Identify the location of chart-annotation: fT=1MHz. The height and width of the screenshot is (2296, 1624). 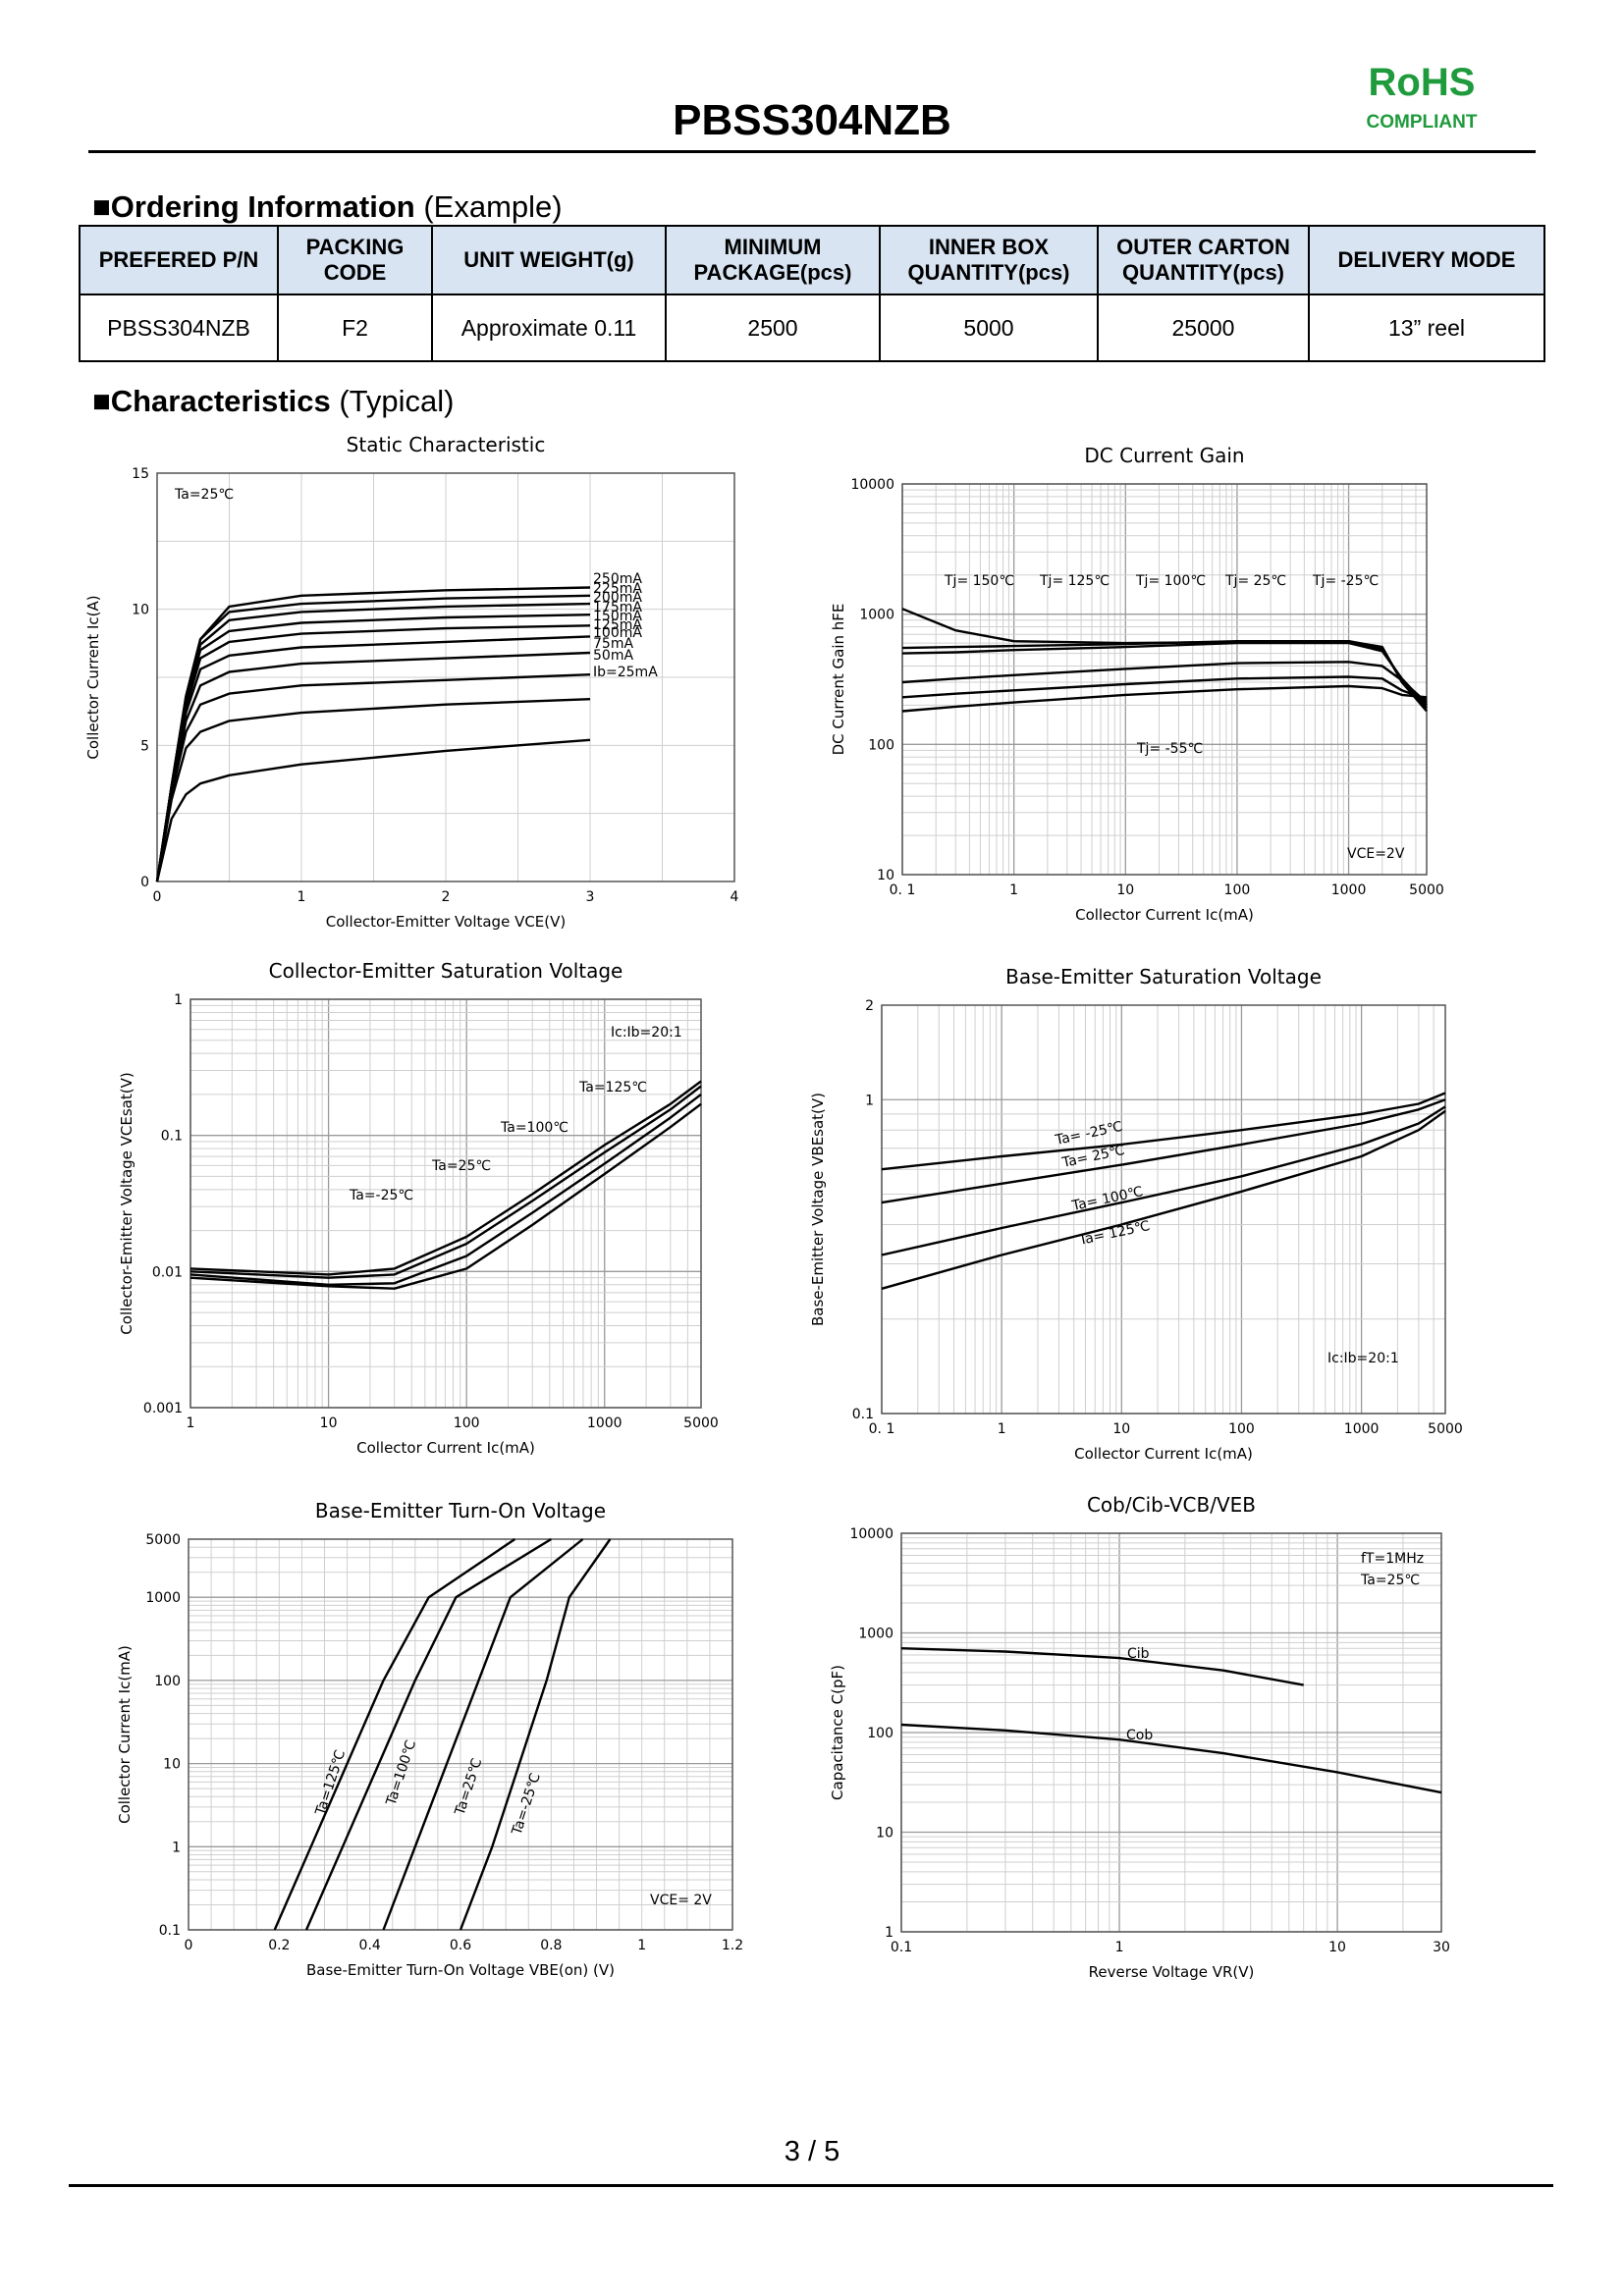
(1392, 1559).